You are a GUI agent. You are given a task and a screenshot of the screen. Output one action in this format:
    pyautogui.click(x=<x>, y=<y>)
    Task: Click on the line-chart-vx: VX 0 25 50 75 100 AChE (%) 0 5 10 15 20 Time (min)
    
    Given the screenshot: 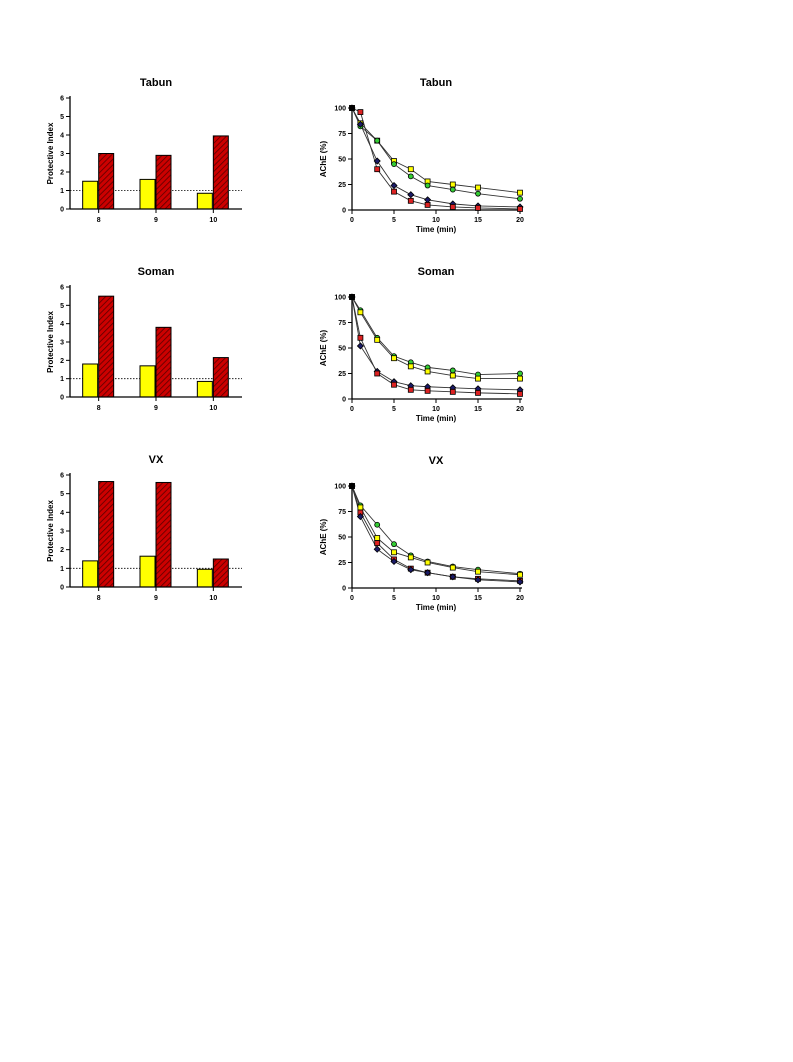 What is the action you would take?
    pyautogui.click(x=421, y=533)
    